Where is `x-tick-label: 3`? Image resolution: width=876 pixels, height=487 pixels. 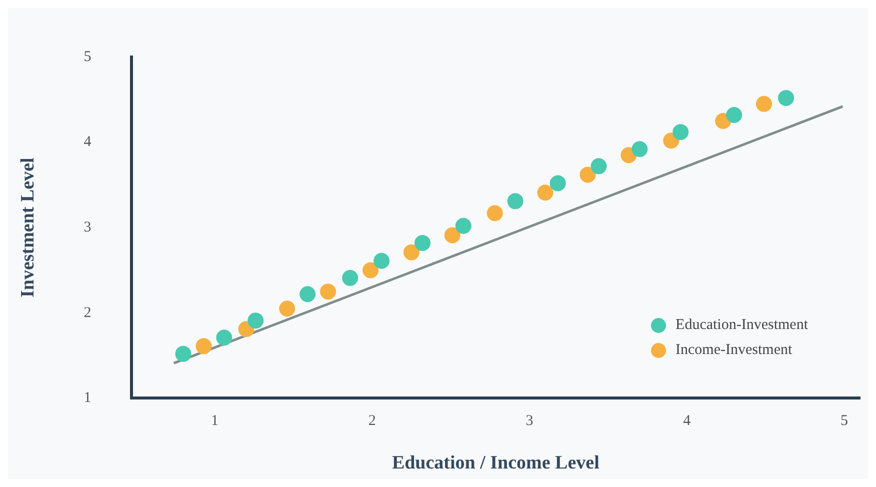 x-tick-label: 3 is located at coordinates (530, 421).